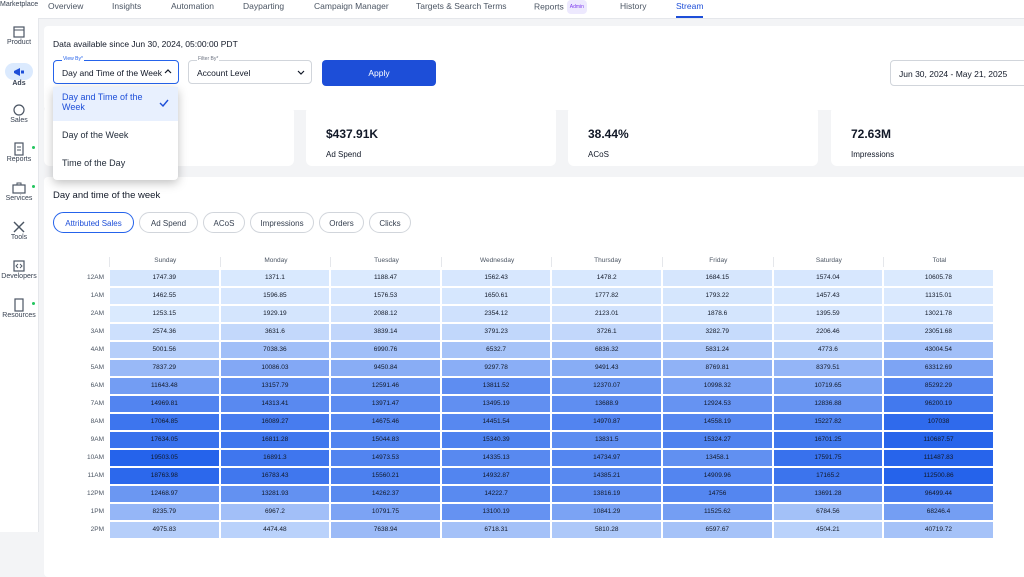 The image size is (1024, 577). I want to click on chip-acos: ACoS, so click(224, 222).